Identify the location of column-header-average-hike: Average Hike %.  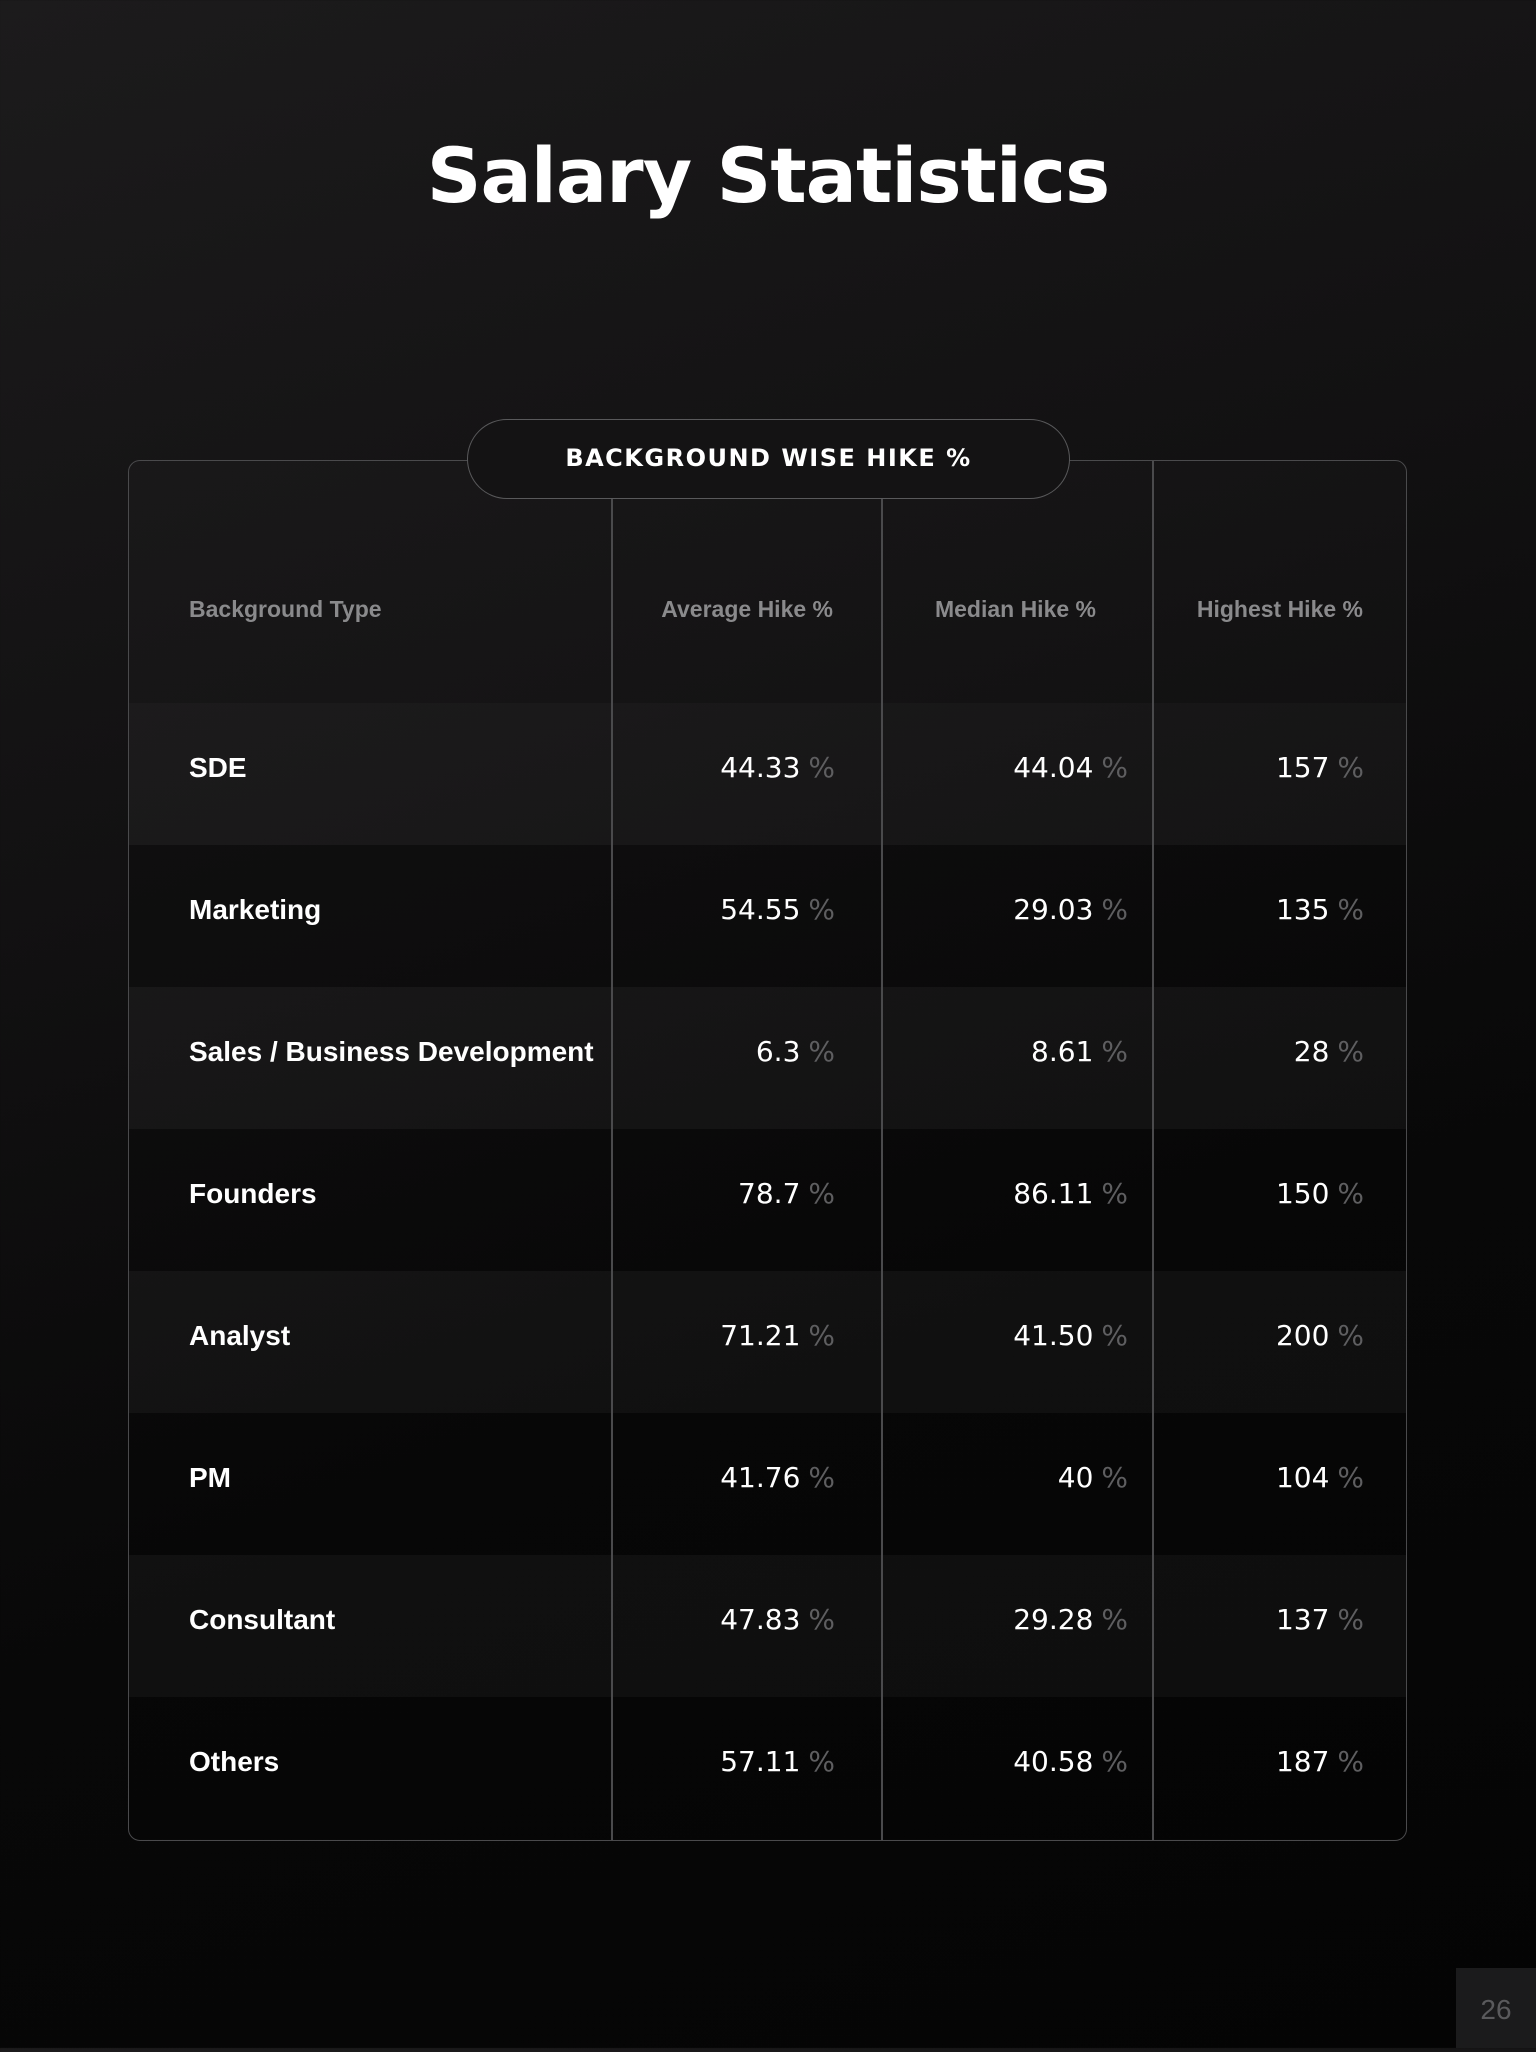
(747, 609).